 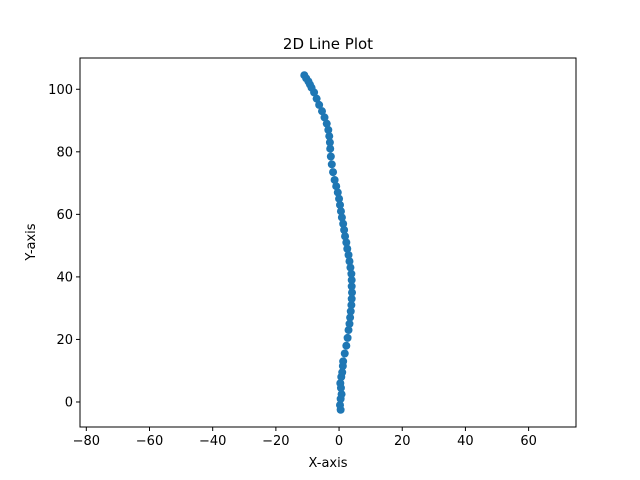 I want to click on x-tick-label: 0, so click(x=339, y=441).